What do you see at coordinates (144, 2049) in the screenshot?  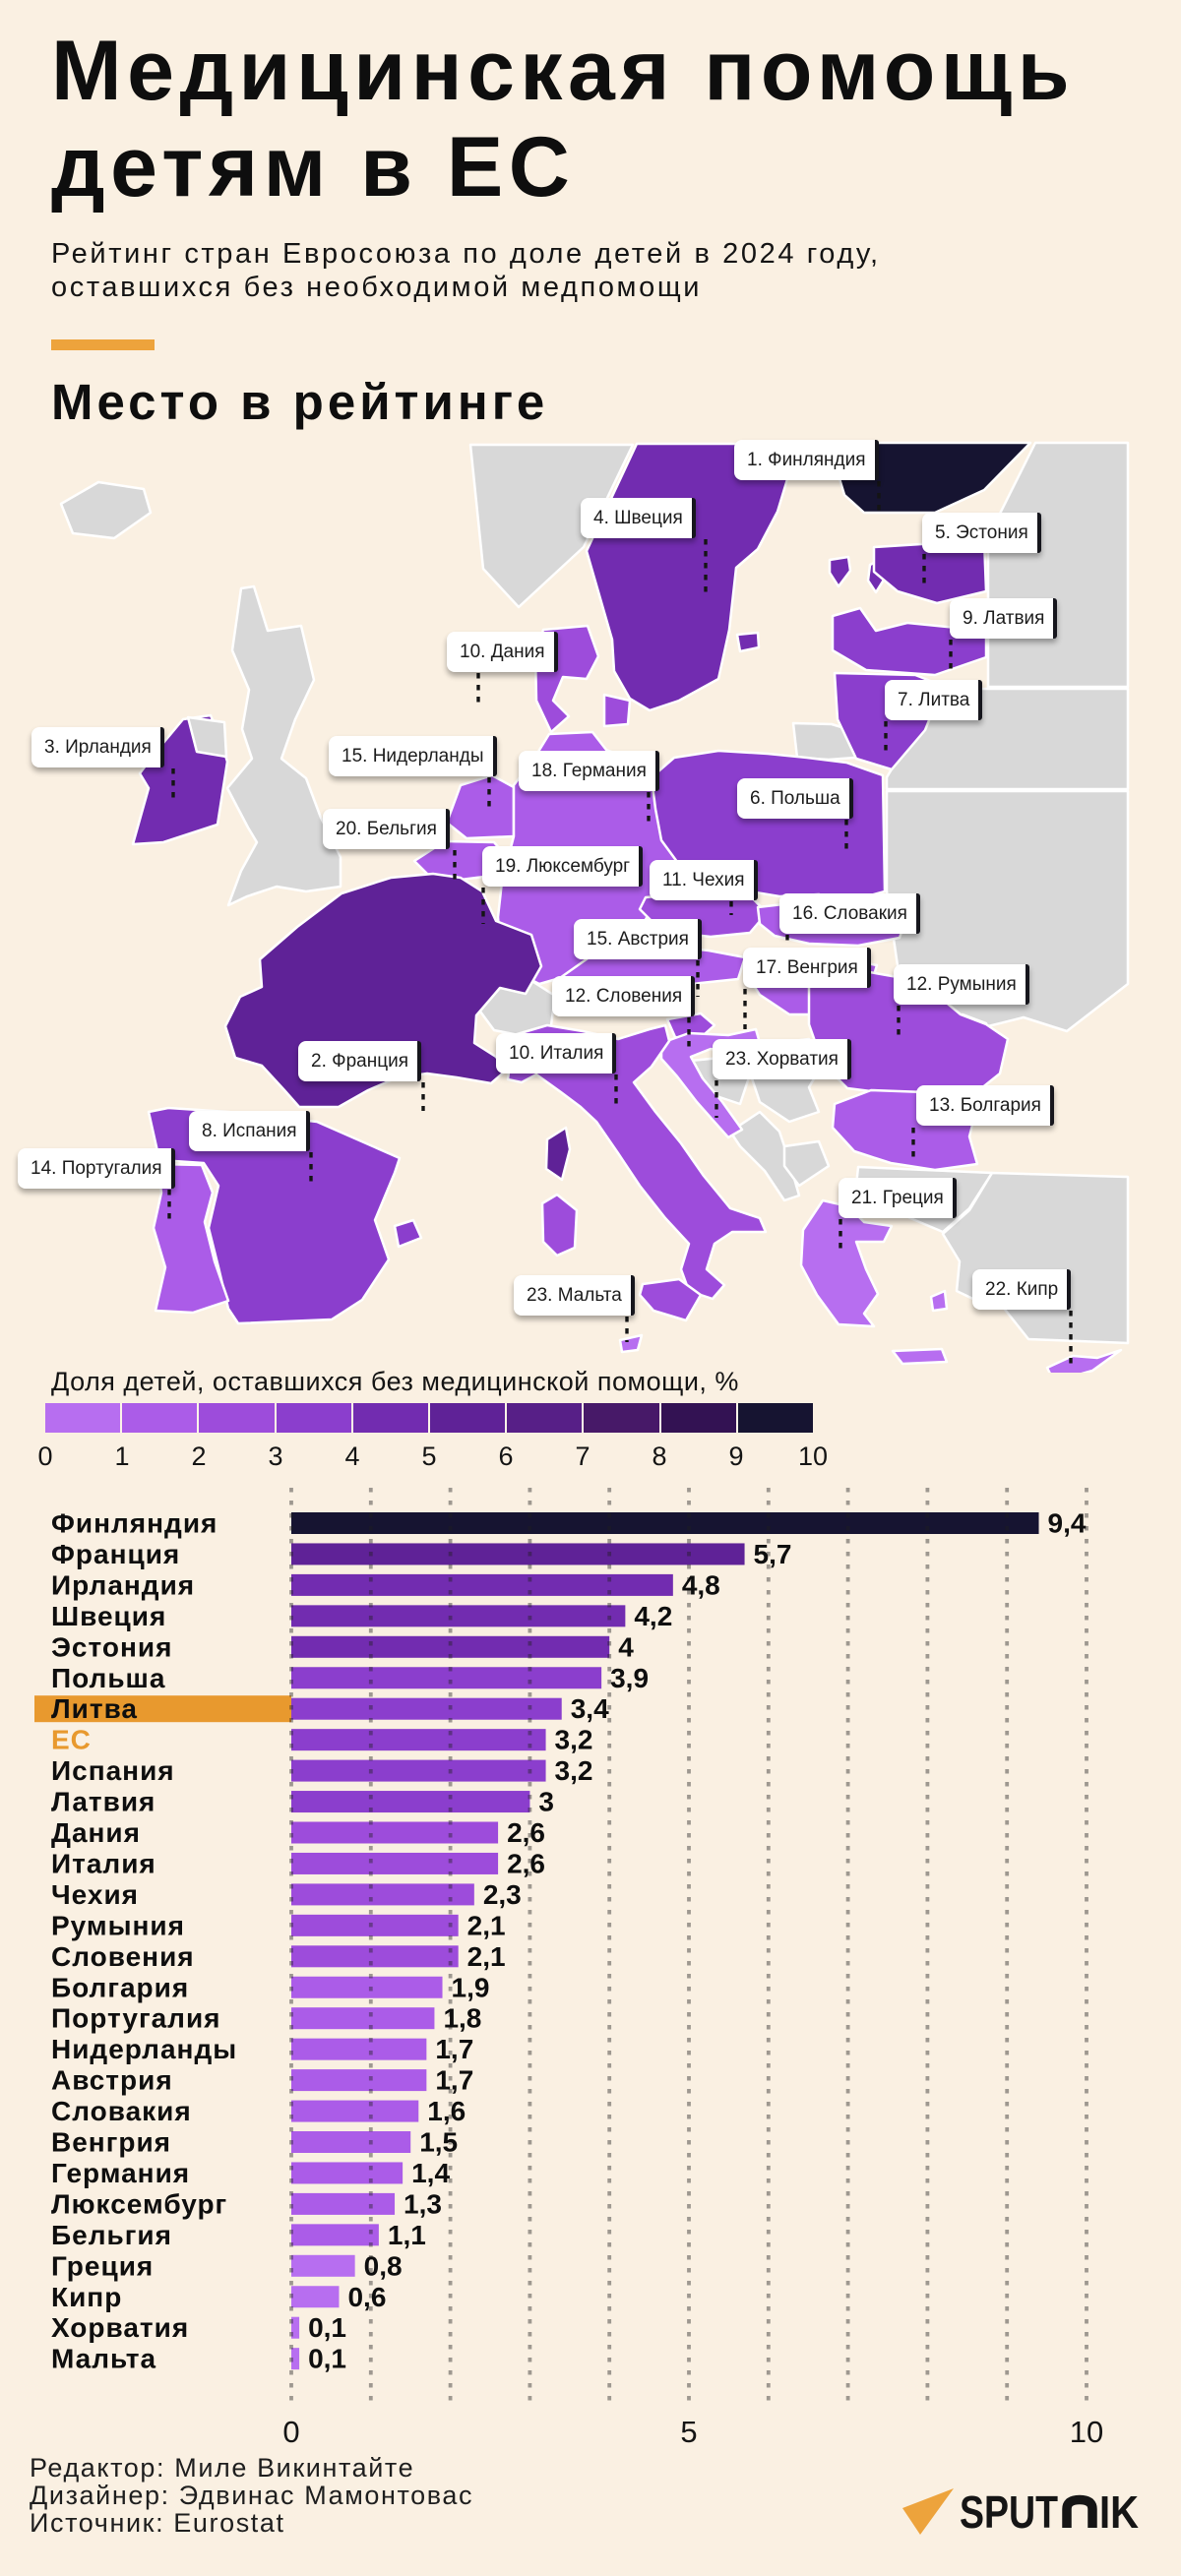 I see `svg-text: Нидерланды` at bounding box center [144, 2049].